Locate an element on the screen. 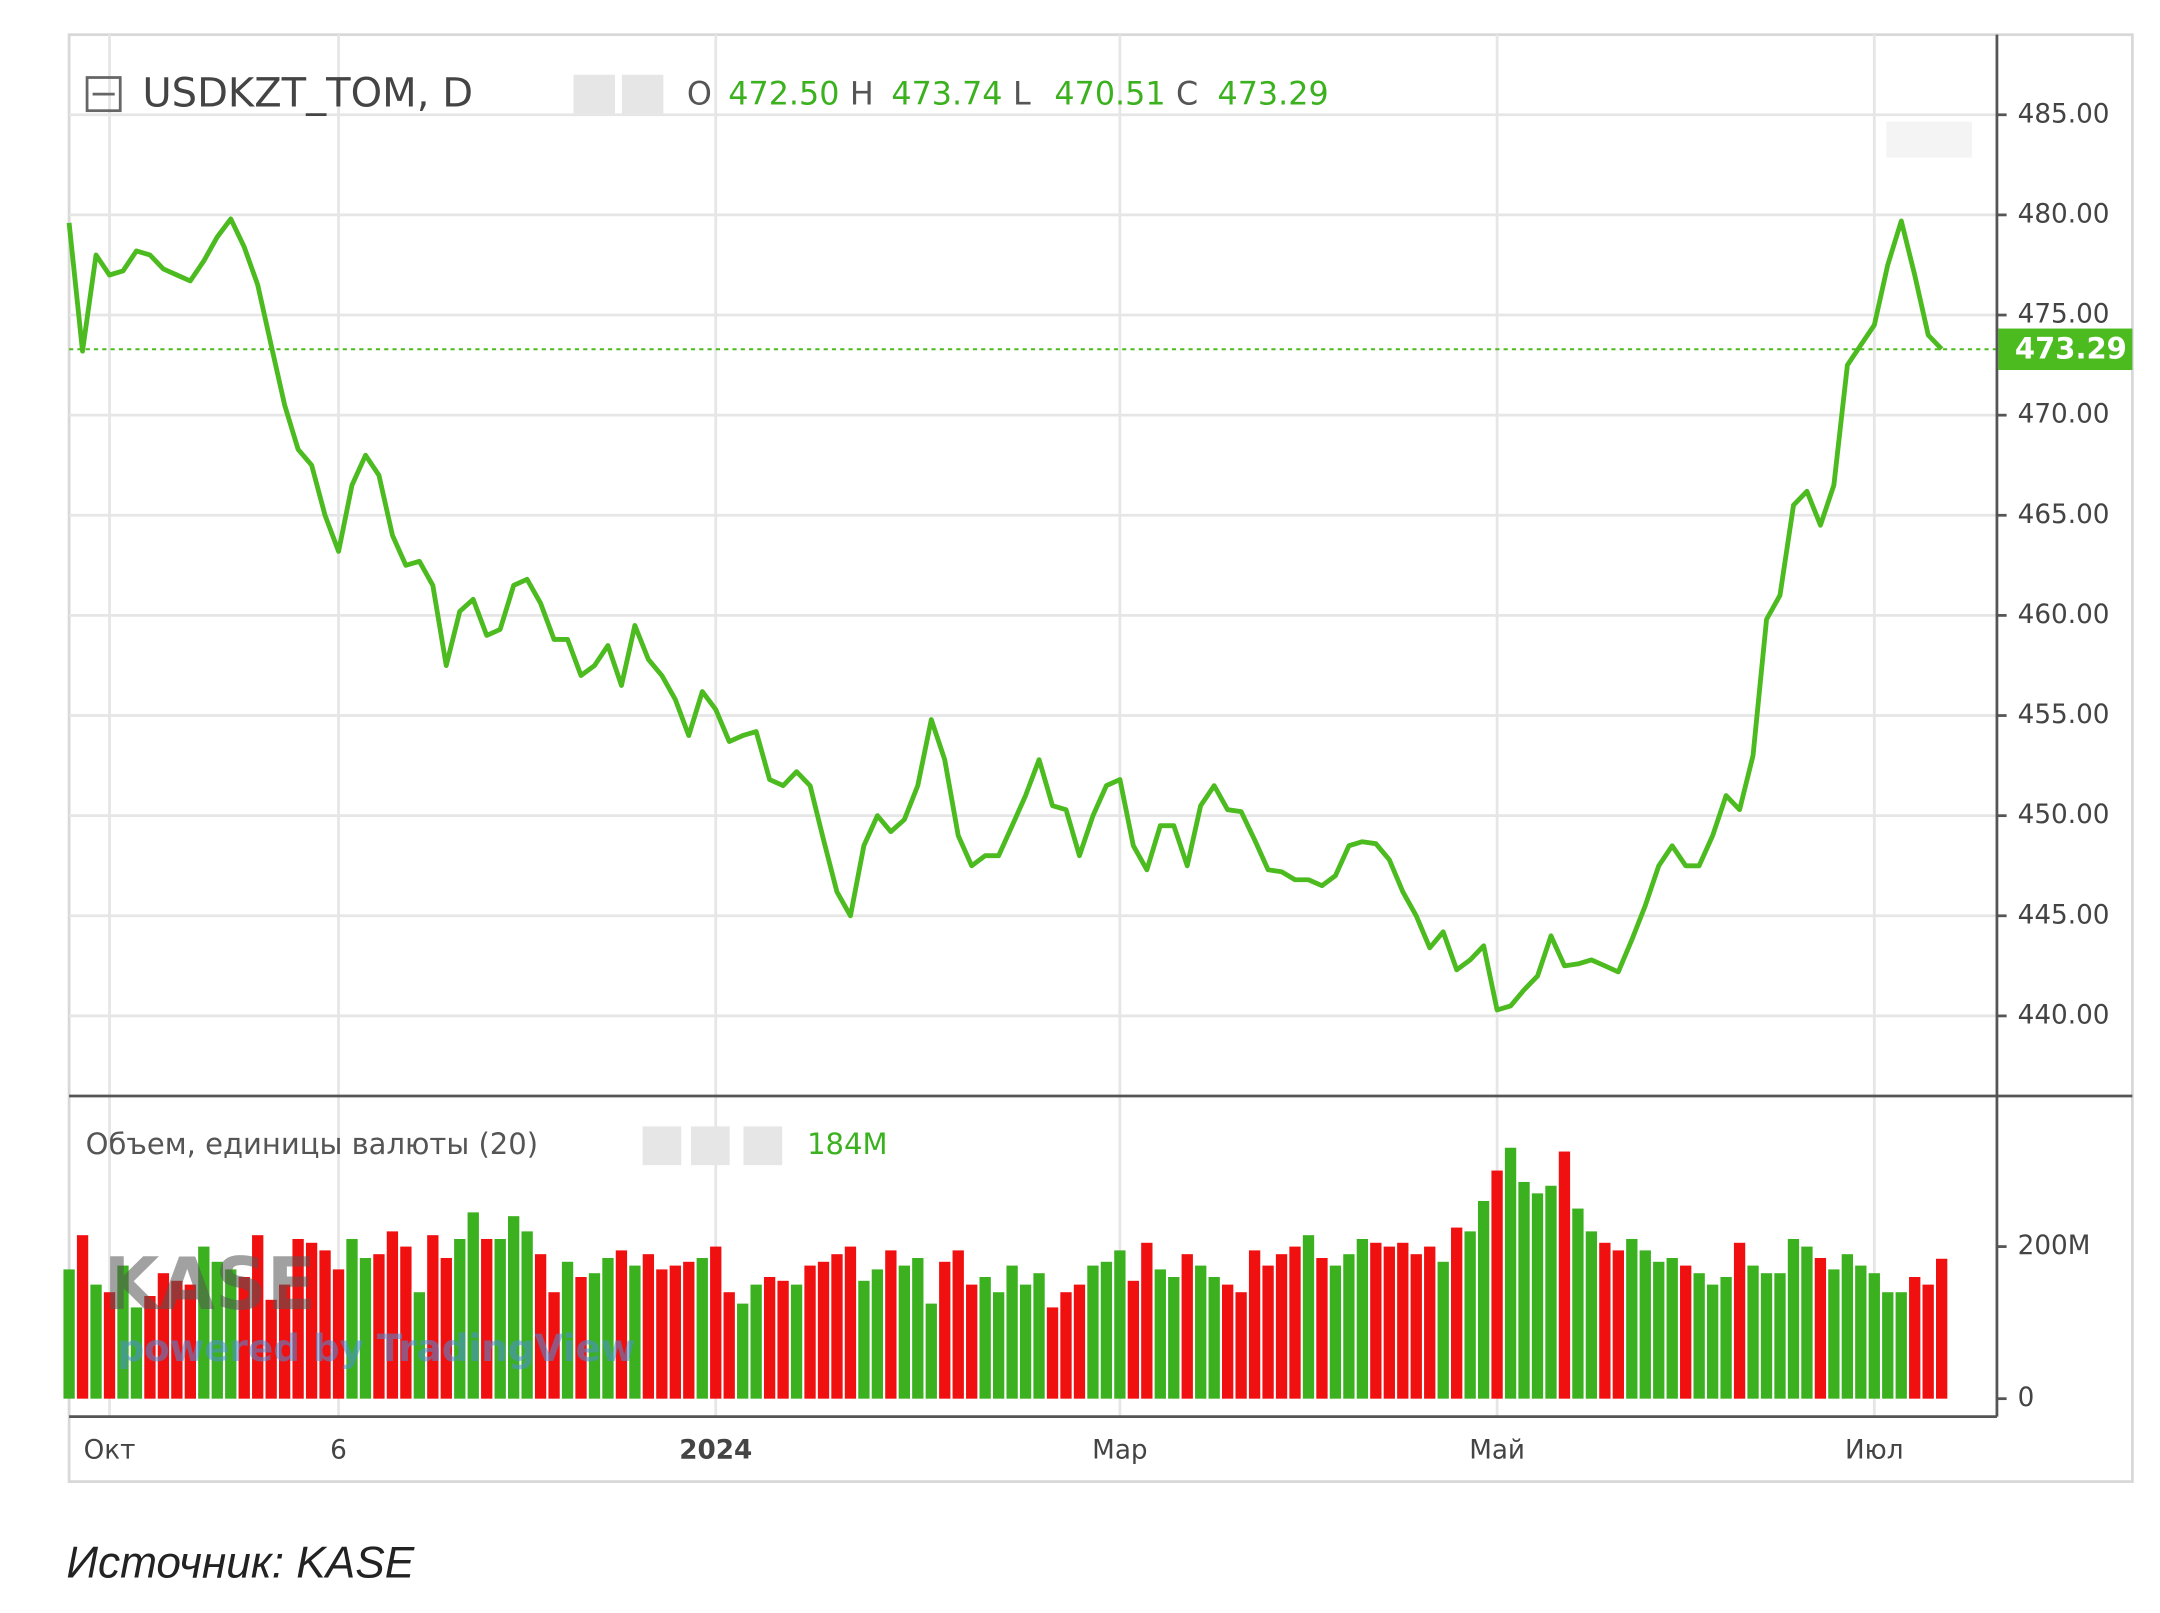 The height and width of the screenshot is (1613, 2160). pane-buttons is located at coordinates (1929, 139).